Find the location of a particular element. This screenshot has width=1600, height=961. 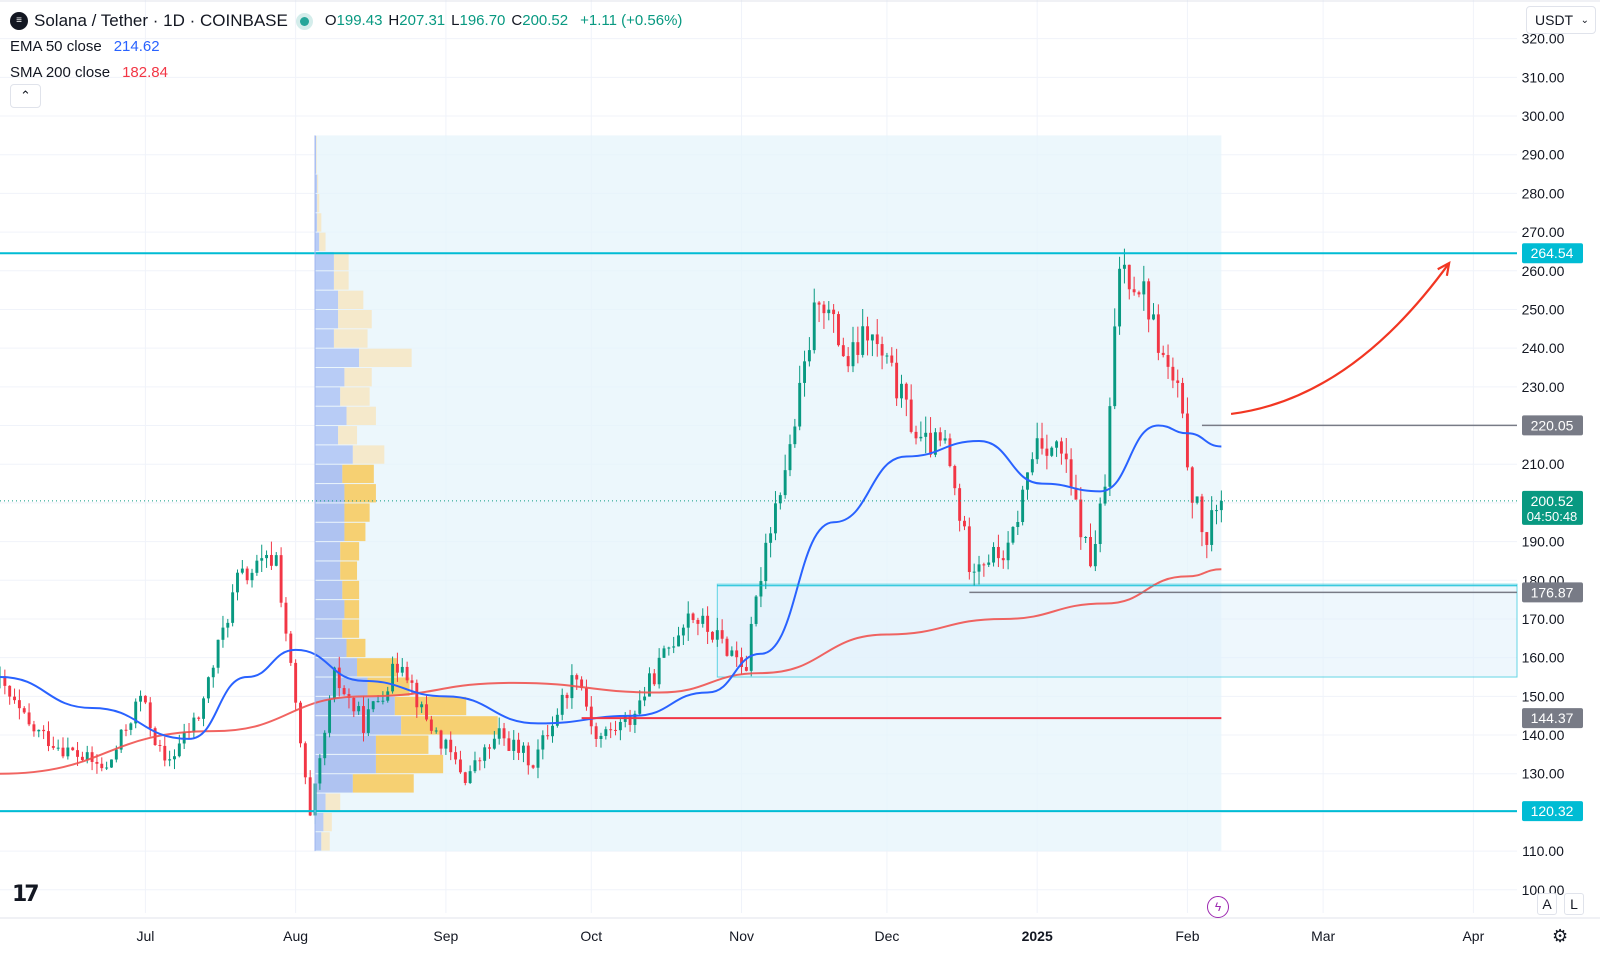

price-tick-label: 190.00 is located at coordinates (1543, 542).